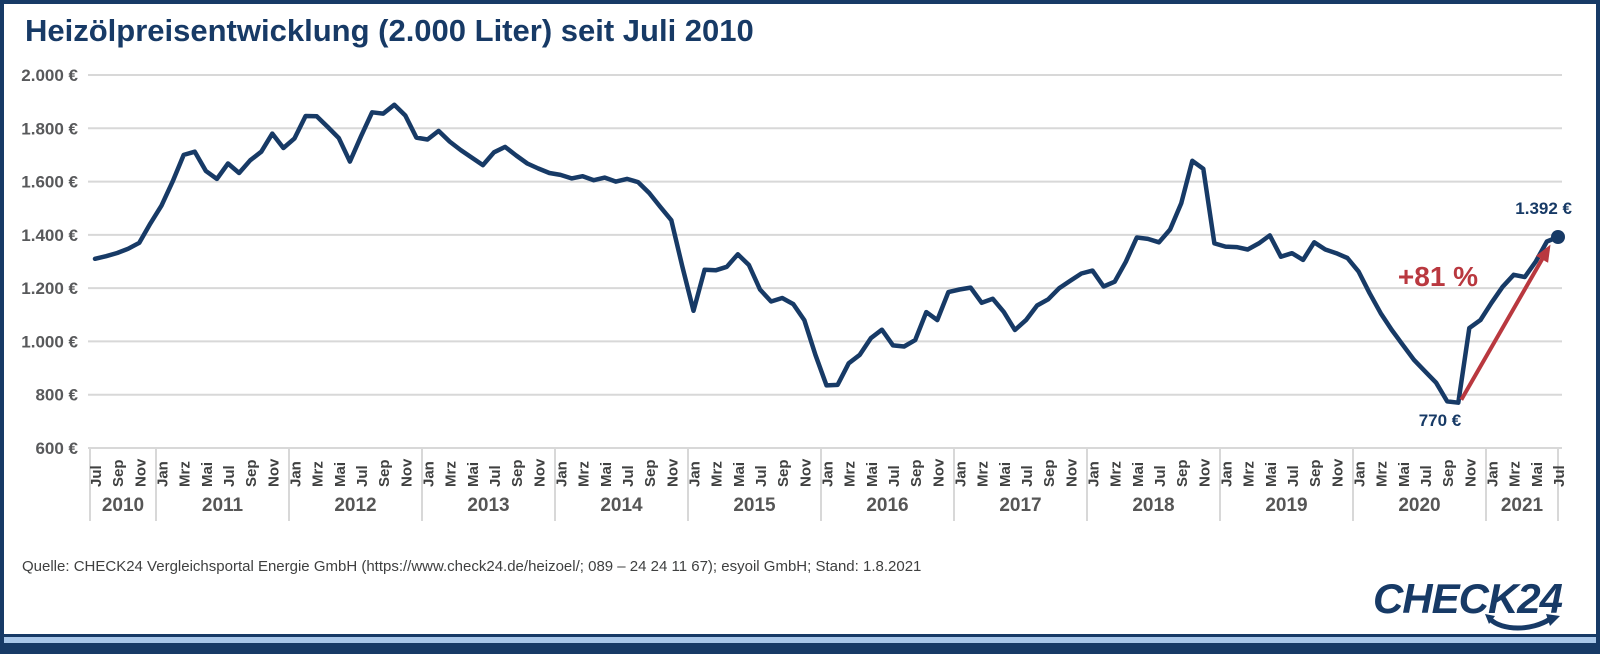 The image size is (1600, 654). Describe the element at coordinates (49, 288) in the screenshot. I see `y-axis-tick-label: 1.200 €` at that location.